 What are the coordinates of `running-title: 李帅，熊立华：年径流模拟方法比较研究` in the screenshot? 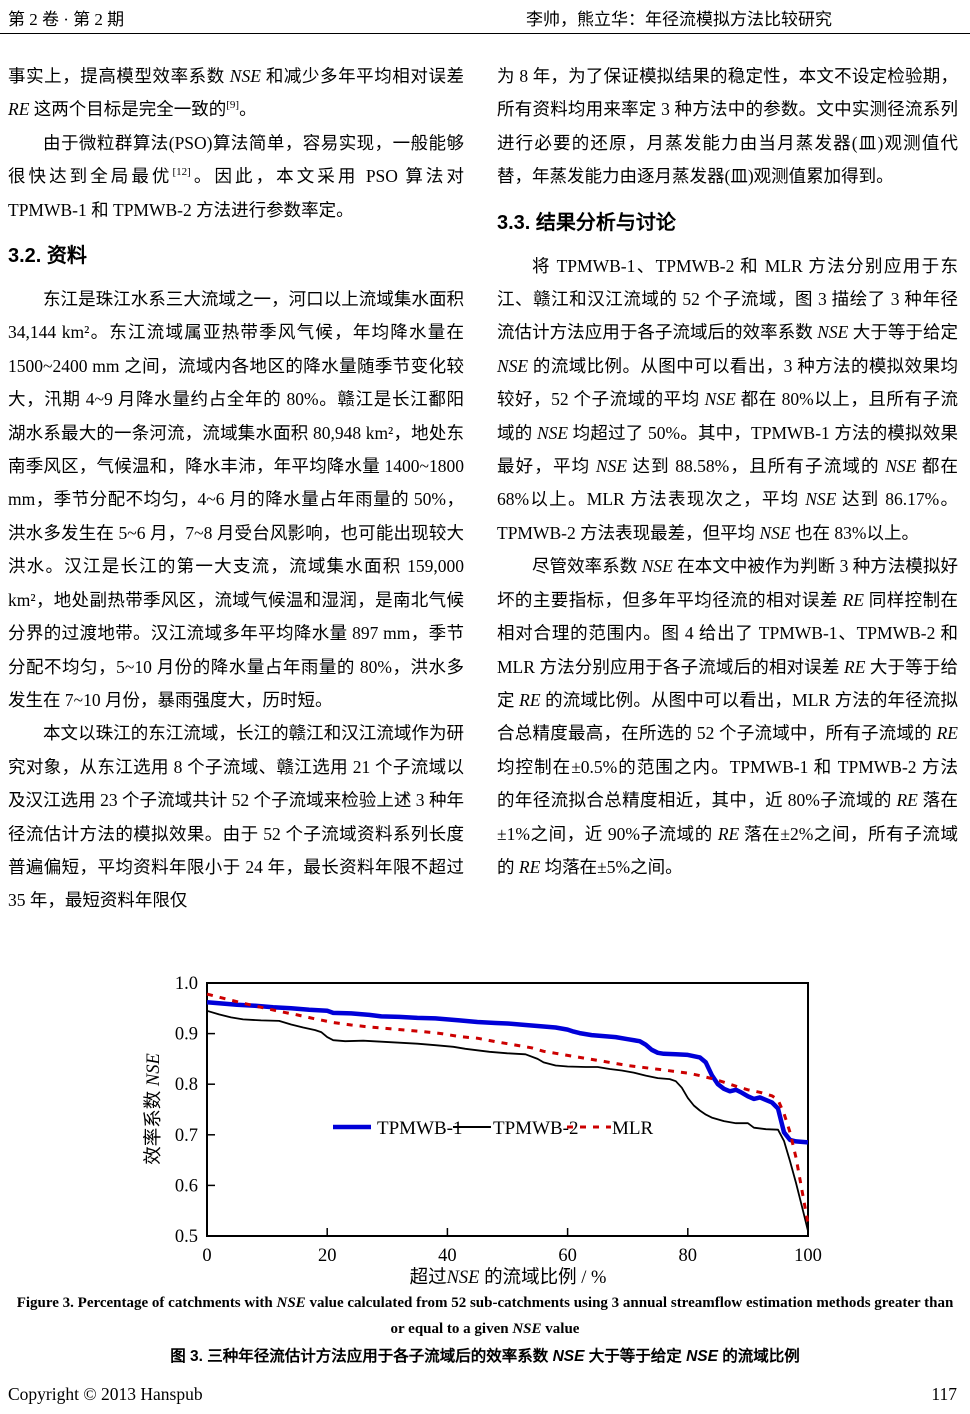 It's located at (679, 19).